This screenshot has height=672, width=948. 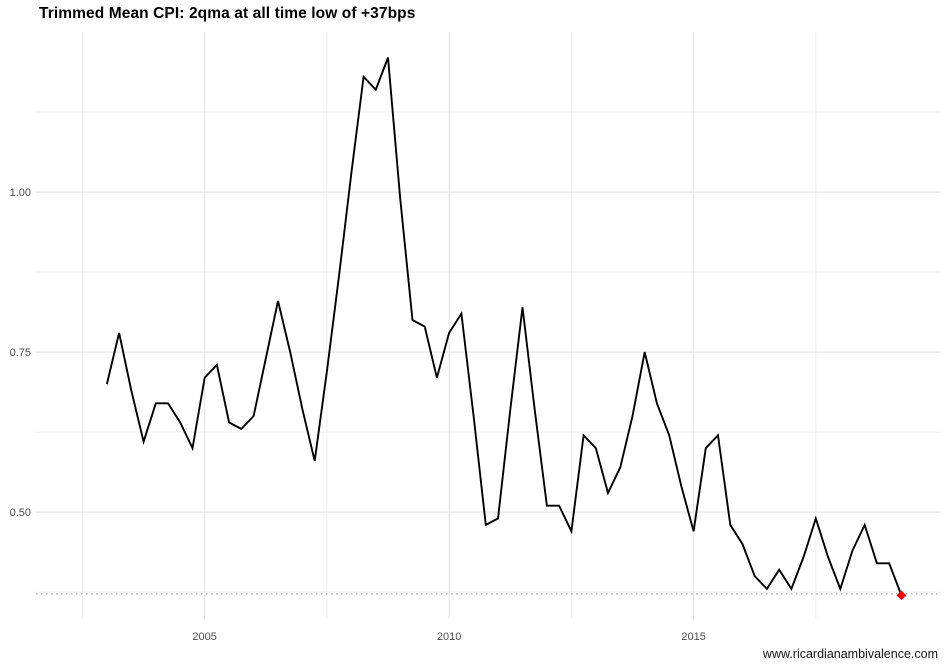 I want to click on y-axis-tick-label: 1.00, so click(x=20, y=193).